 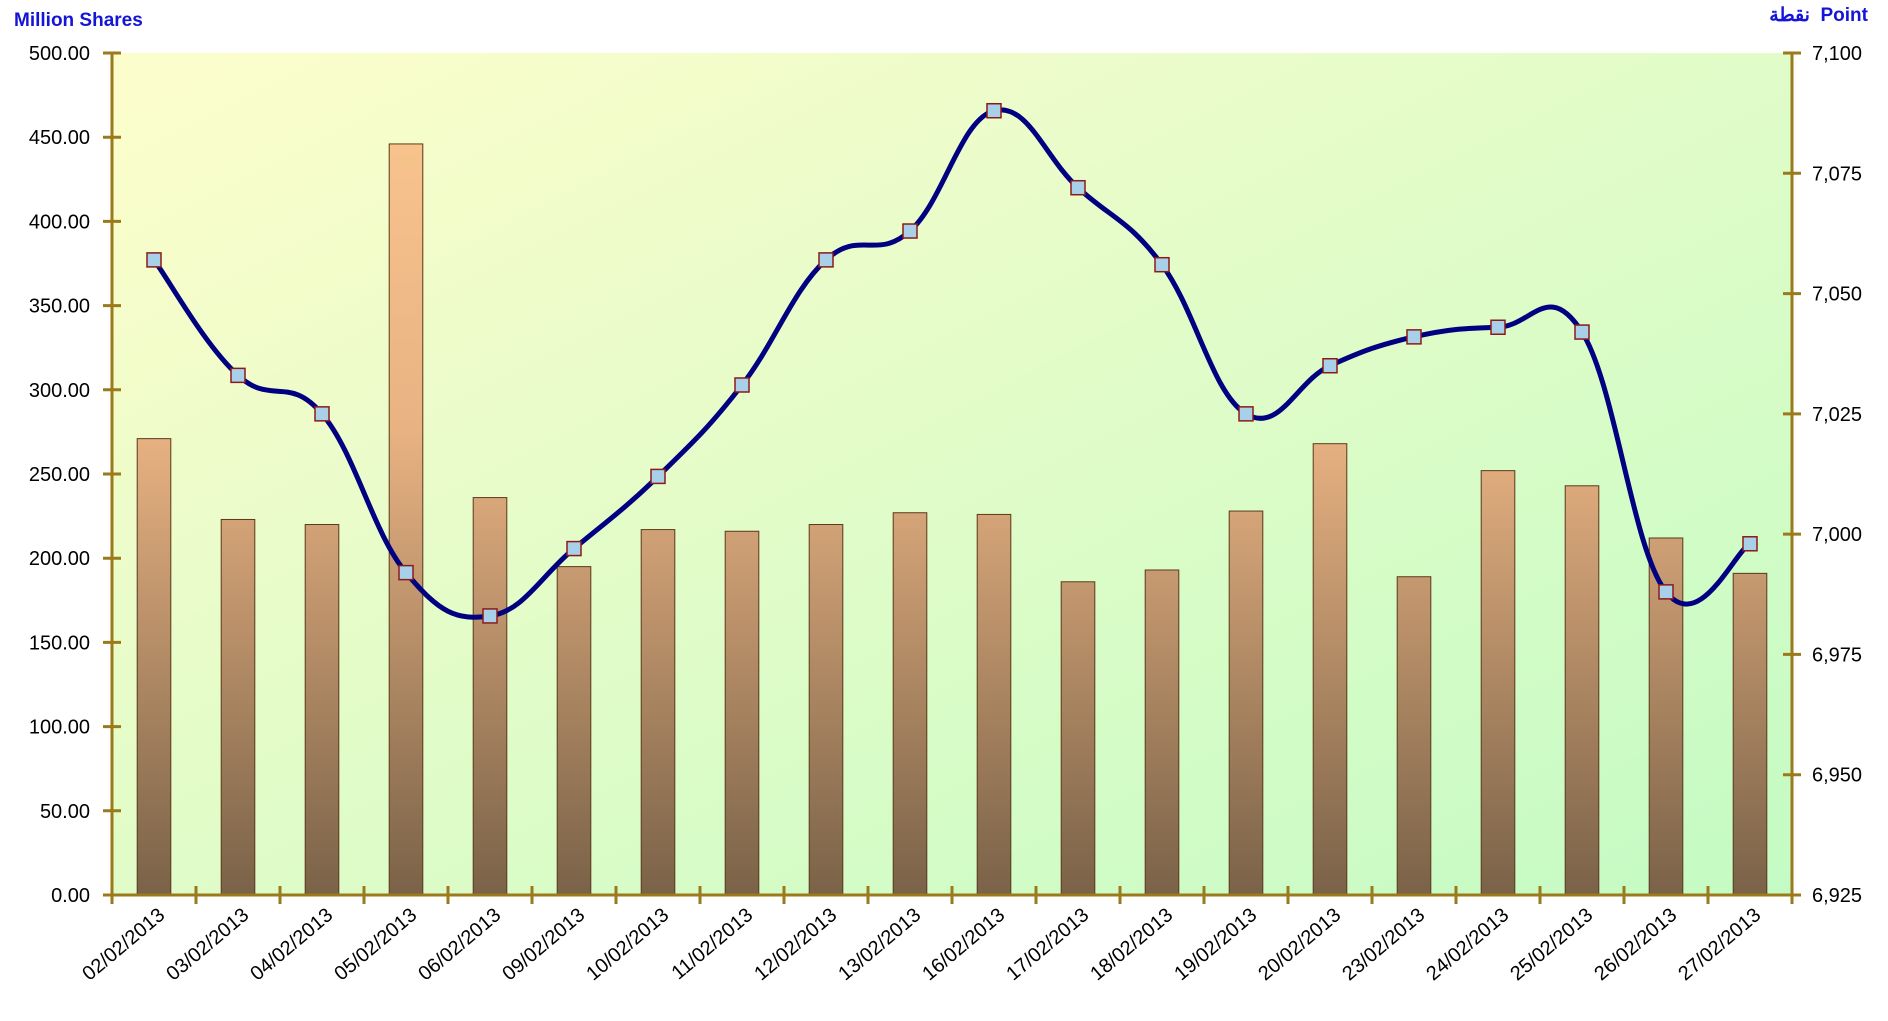 What do you see at coordinates (154, 260) in the screenshot?
I see `line-point-02/02/2013` at bounding box center [154, 260].